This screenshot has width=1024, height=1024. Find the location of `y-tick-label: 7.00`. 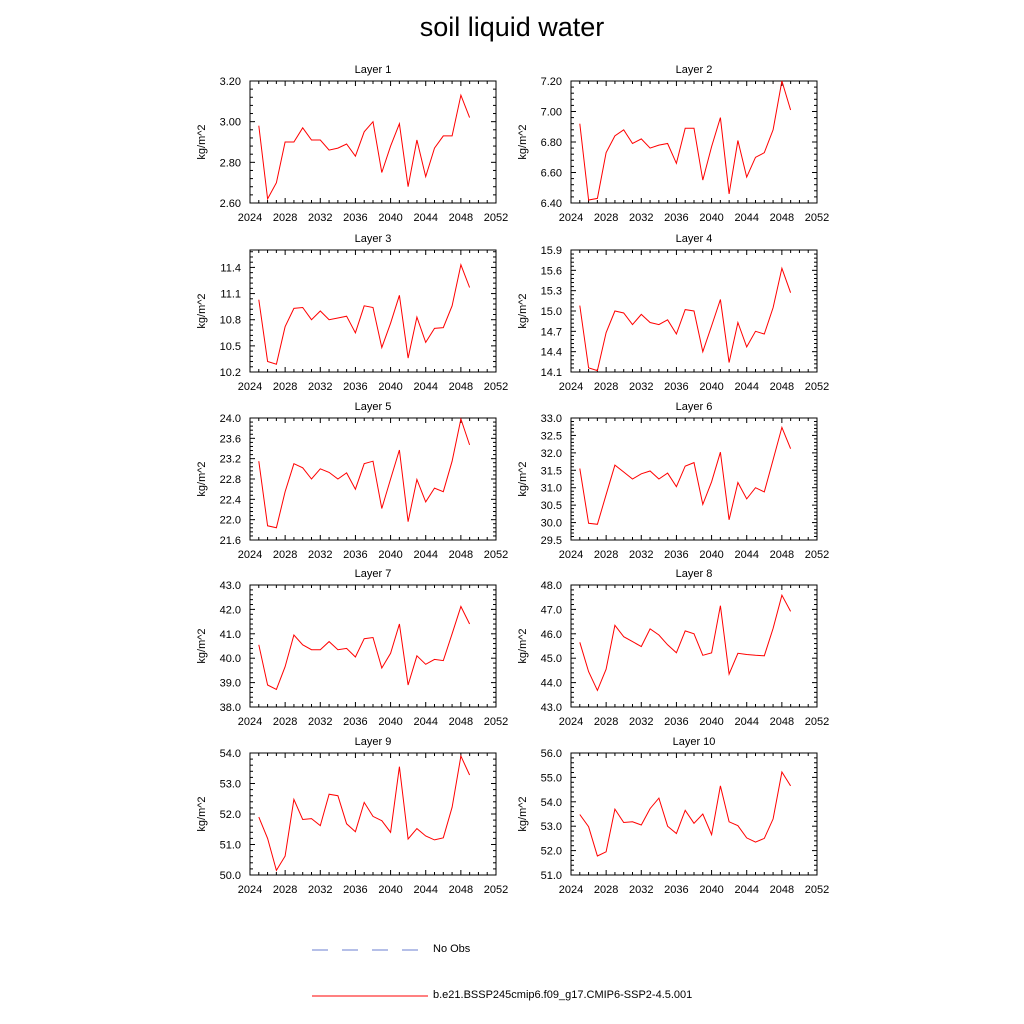

y-tick-label: 7.00 is located at coordinates (551, 113).